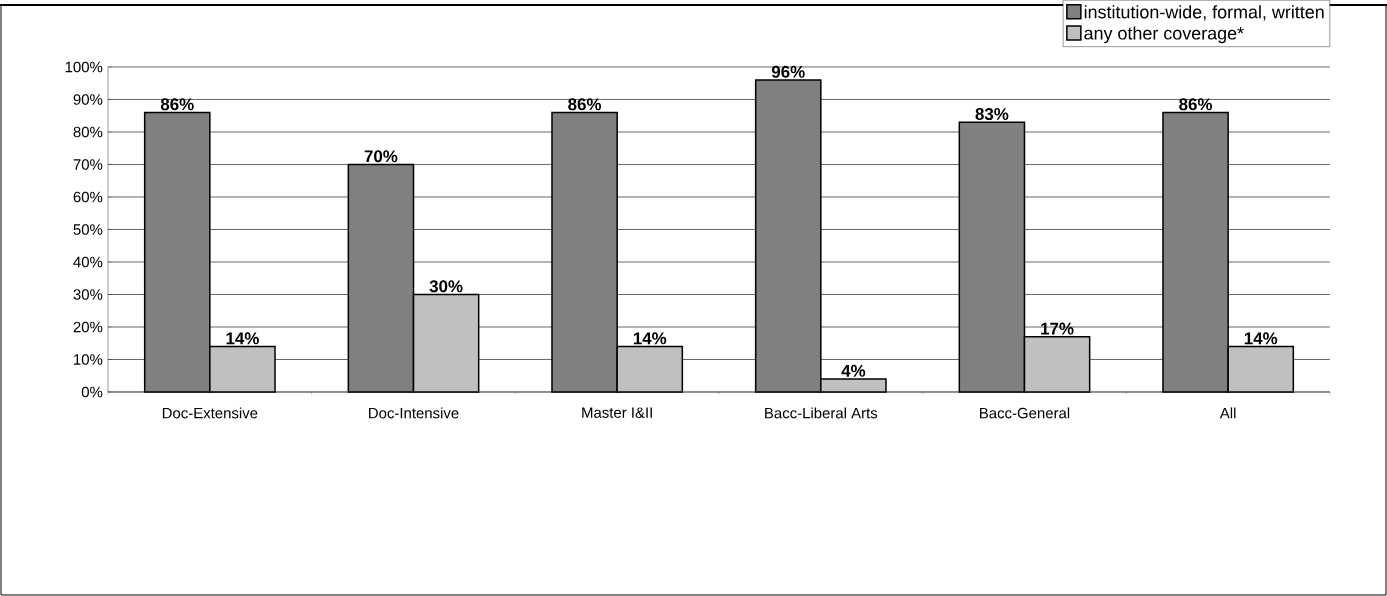  What do you see at coordinates (88, 294) in the screenshot?
I see `y-tick-label: 30%` at bounding box center [88, 294].